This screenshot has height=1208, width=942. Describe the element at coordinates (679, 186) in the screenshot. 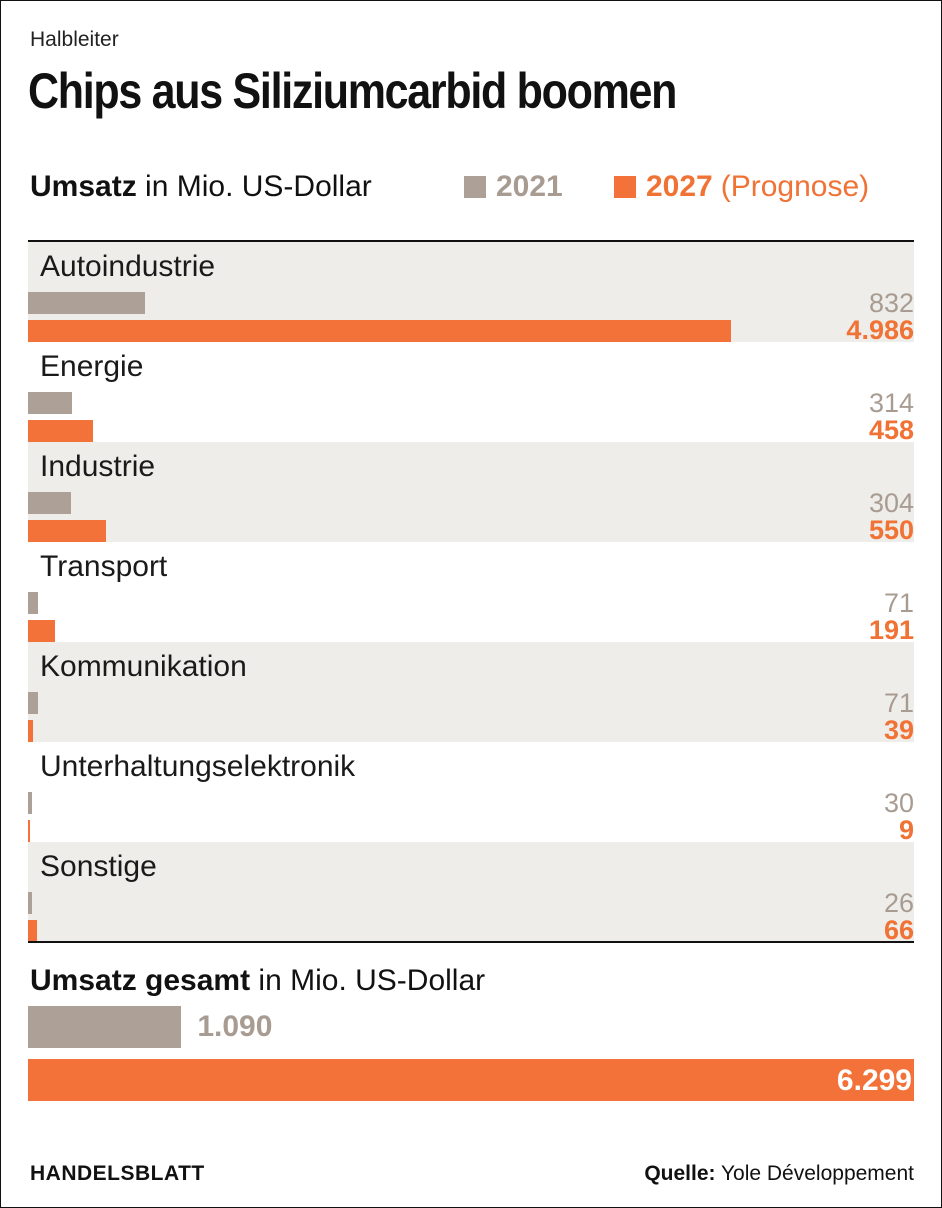

I see `legend-label-2027: 2027` at that location.